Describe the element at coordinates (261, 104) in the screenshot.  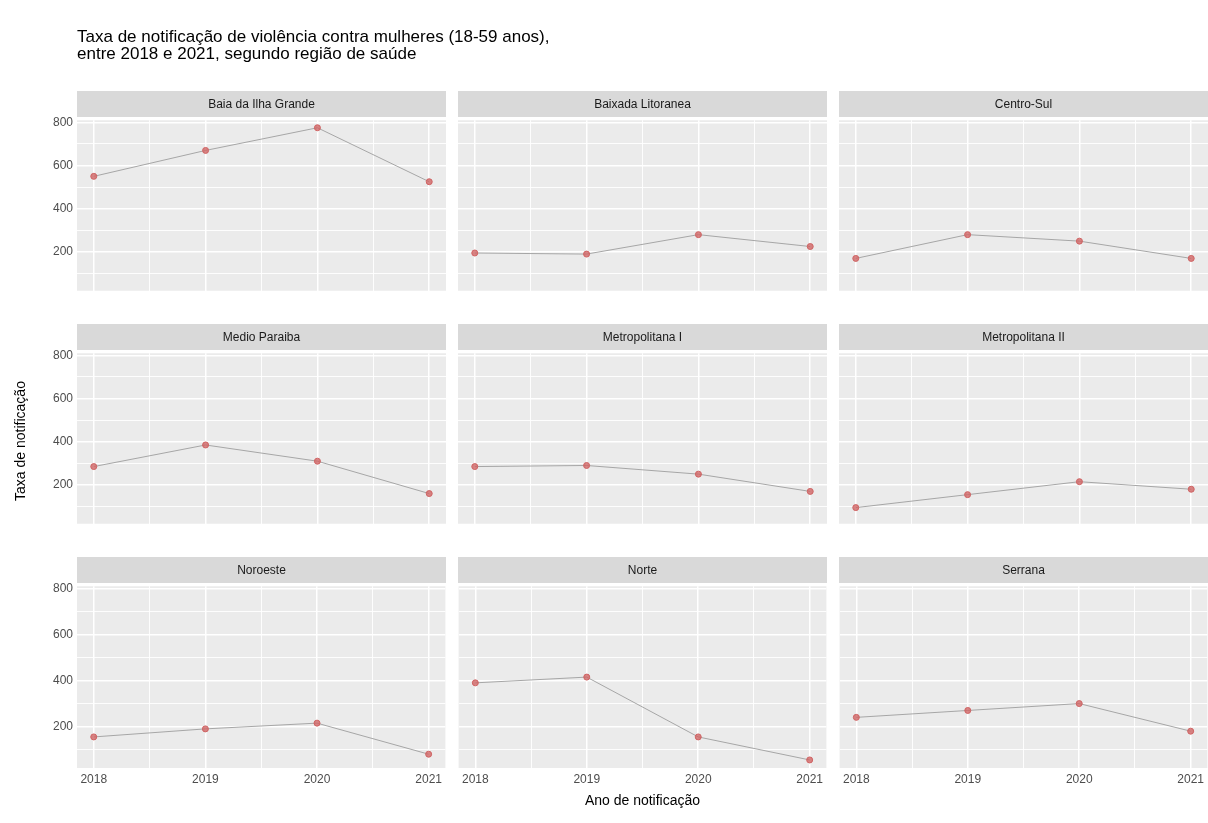
I see `chart-title: Baia da Ilha Grande` at that location.